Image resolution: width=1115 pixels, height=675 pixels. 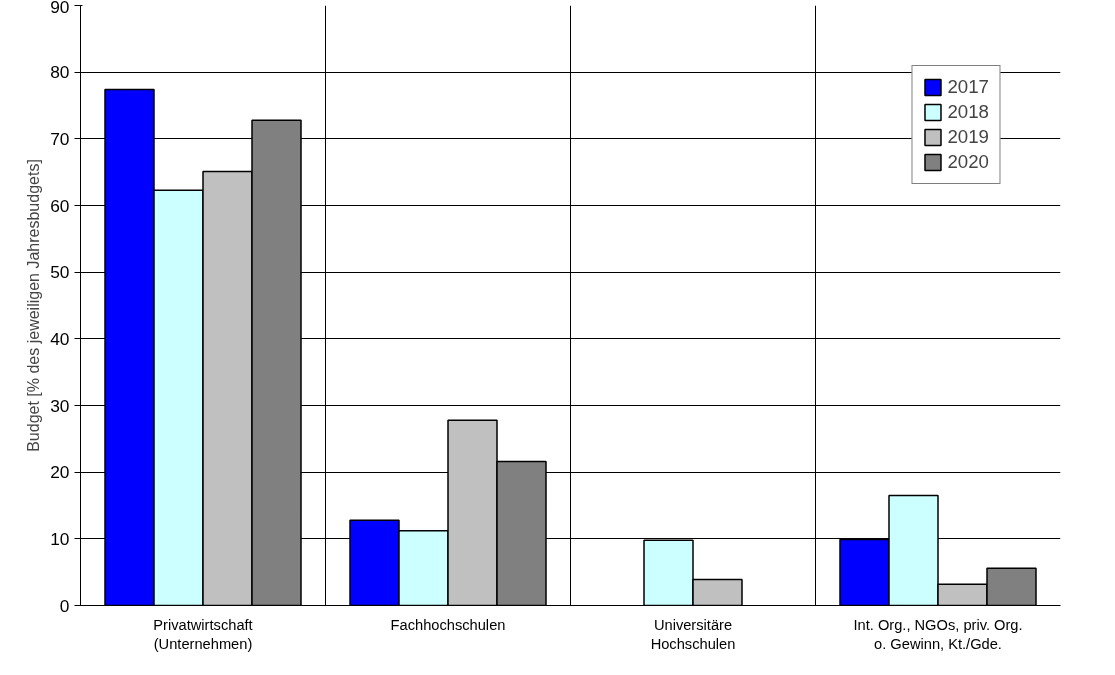 What do you see at coordinates (34, 305) in the screenshot?
I see `y-axis-title: Budget [% des jeweiligen Jahresbudgets]` at bounding box center [34, 305].